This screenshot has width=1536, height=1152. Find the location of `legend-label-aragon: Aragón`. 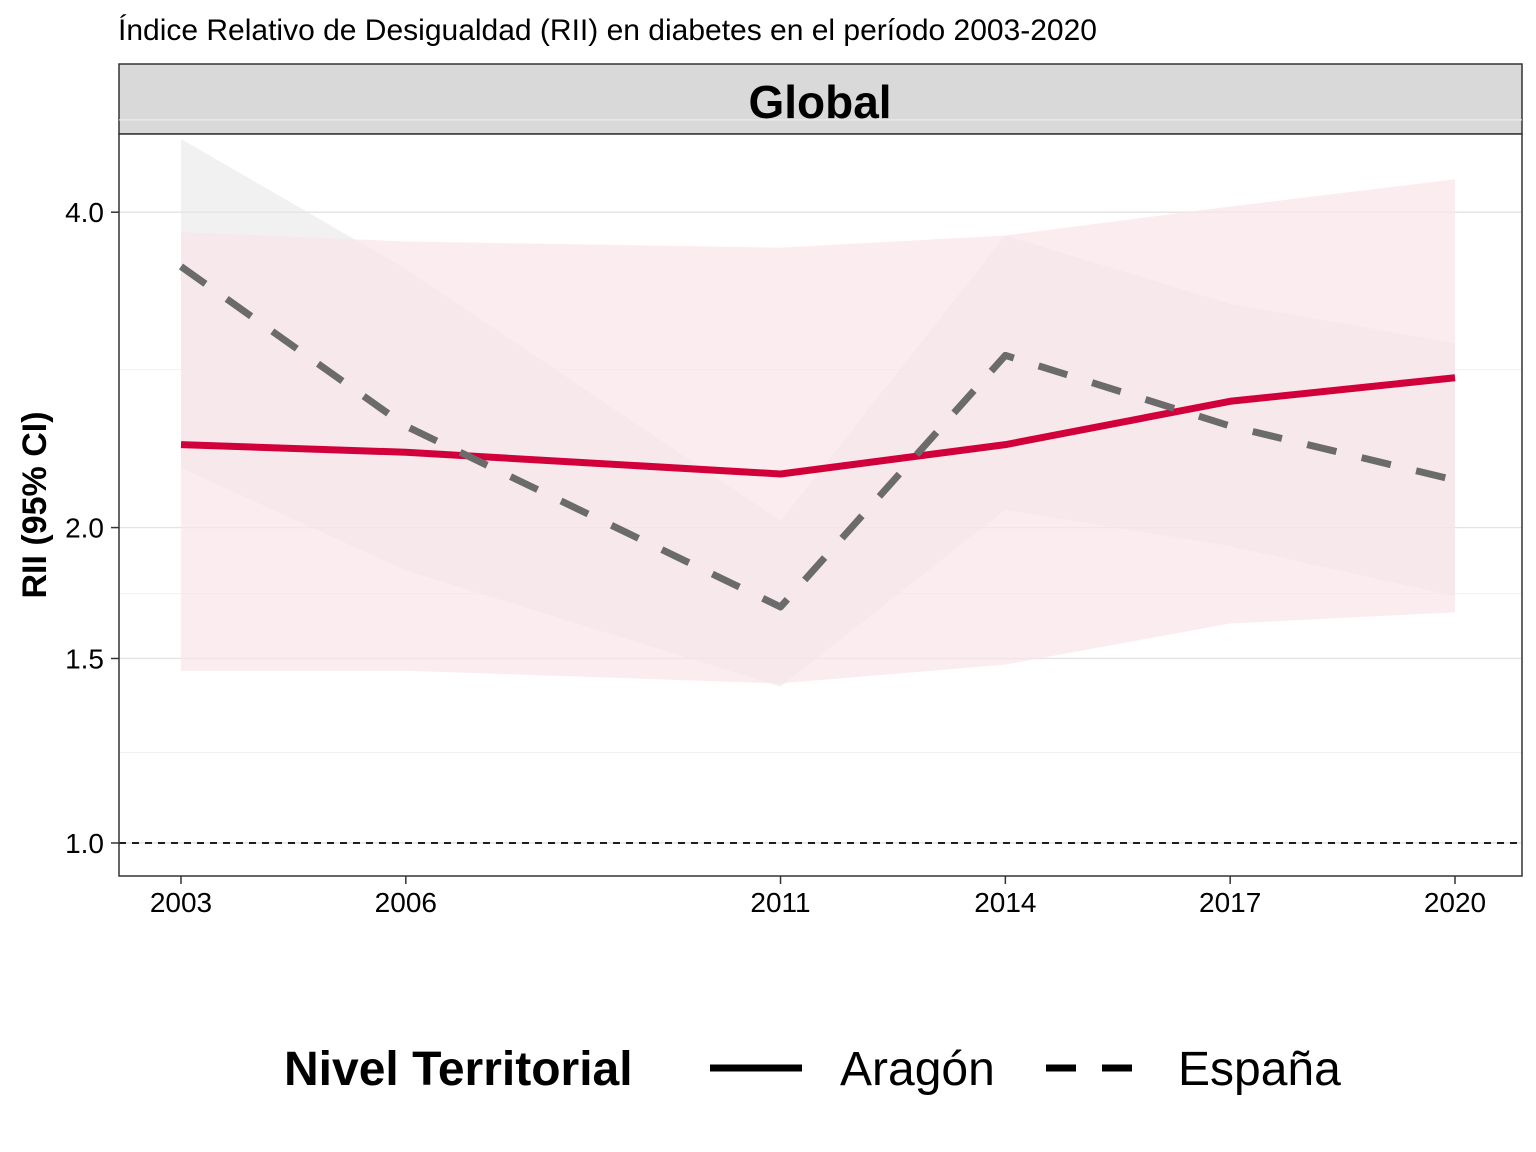

legend-label-aragon: Aragón is located at coordinates (917, 1069).